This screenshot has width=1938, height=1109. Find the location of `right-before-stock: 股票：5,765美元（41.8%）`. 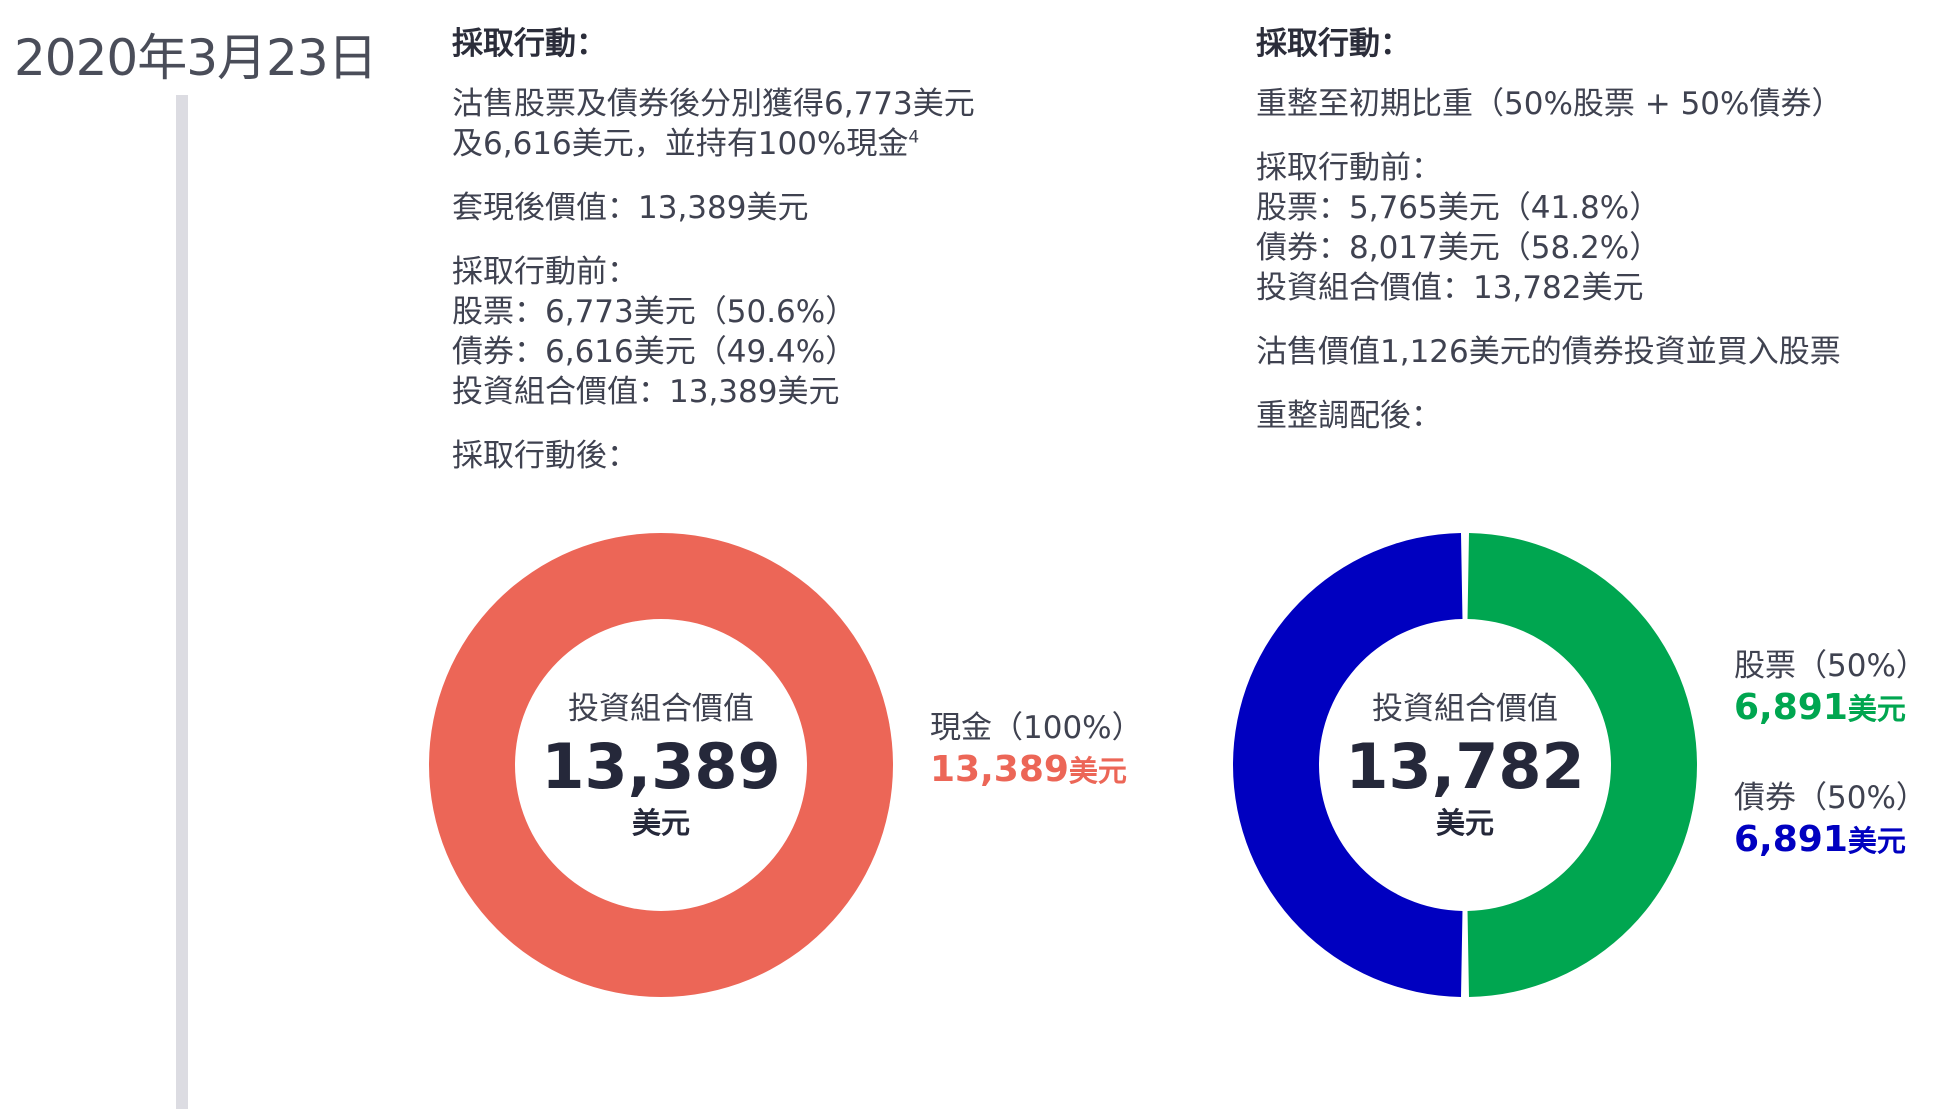

right-before-stock: 股票：5,765美元（41.8%） is located at coordinates (1458, 208).